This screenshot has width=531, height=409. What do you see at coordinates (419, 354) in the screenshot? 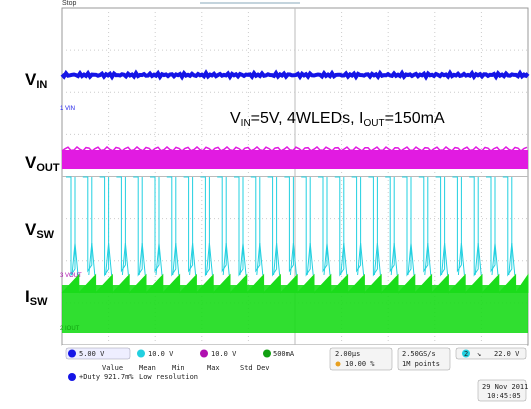
I see `svg-text: 2.50GS/s` at bounding box center [419, 354].